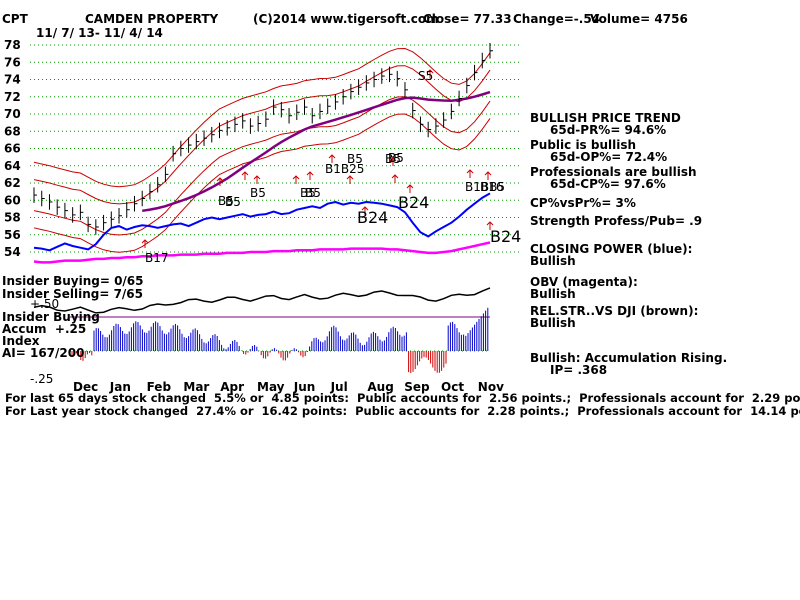  What do you see at coordinates (43, 353) in the screenshot?
I see `ai-value: AI= 167/200` at bounding box center [43, 353].